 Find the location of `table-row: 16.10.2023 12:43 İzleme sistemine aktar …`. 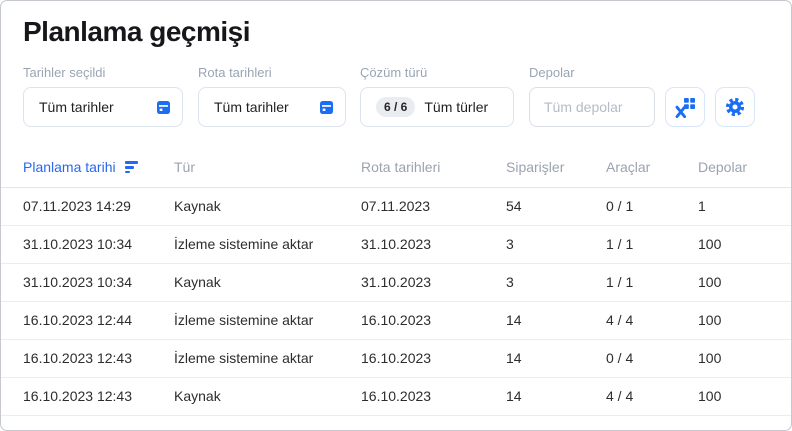

table-row: 16.10.2023 12:43 İzleme sistemine aktar … is located at coordinates (396, 358).